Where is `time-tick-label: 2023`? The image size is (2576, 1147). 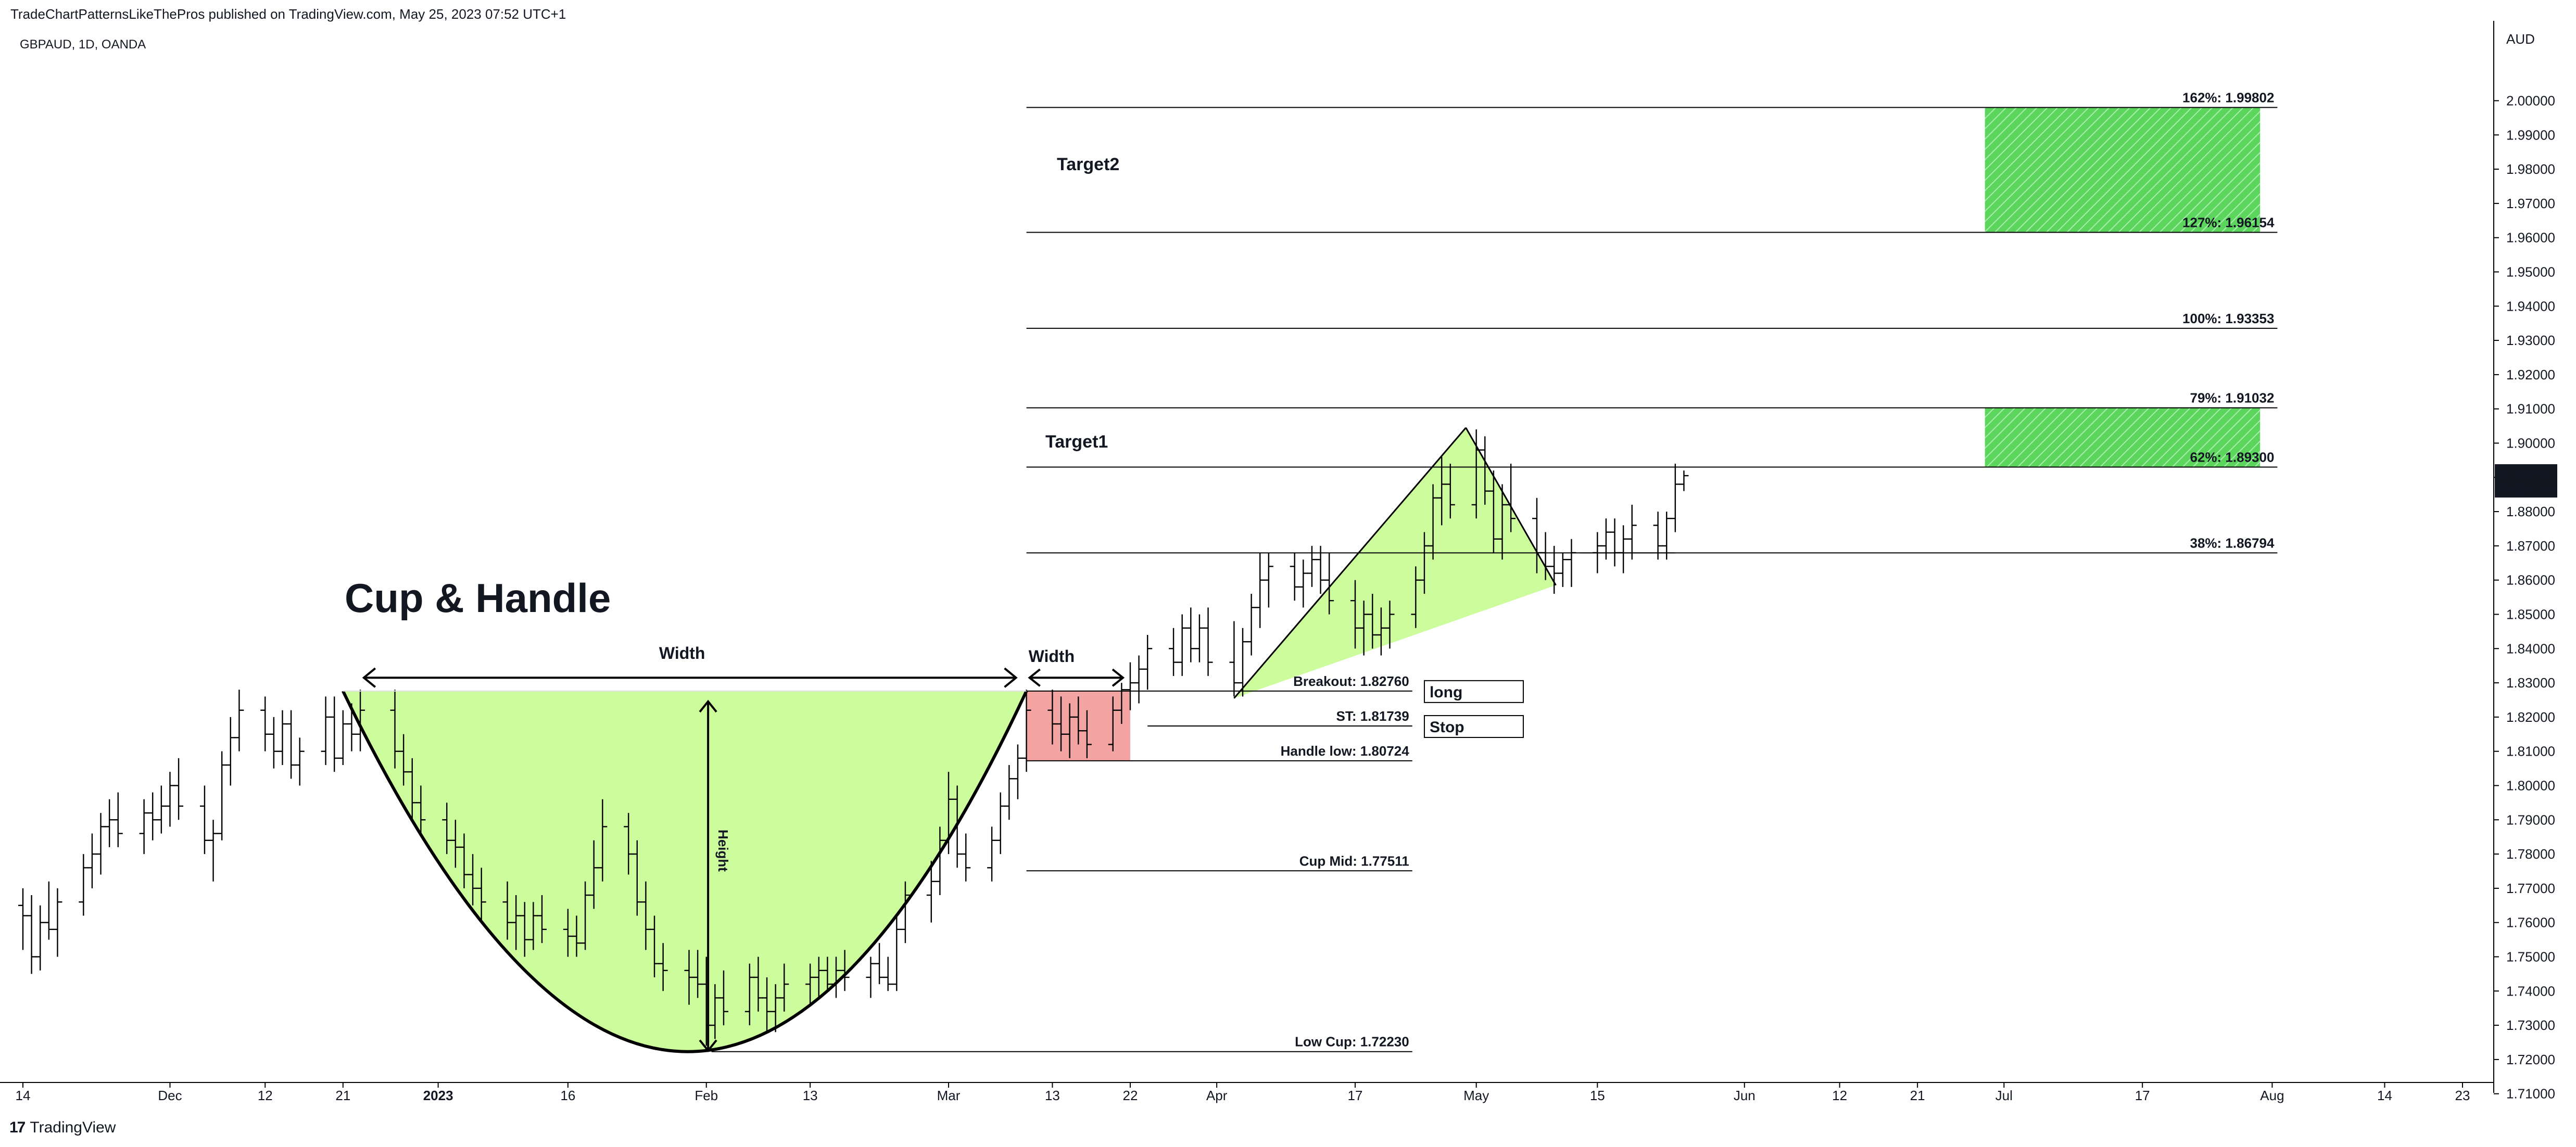
time-tick-label: 2023 is located at coordinates (438, 1095).